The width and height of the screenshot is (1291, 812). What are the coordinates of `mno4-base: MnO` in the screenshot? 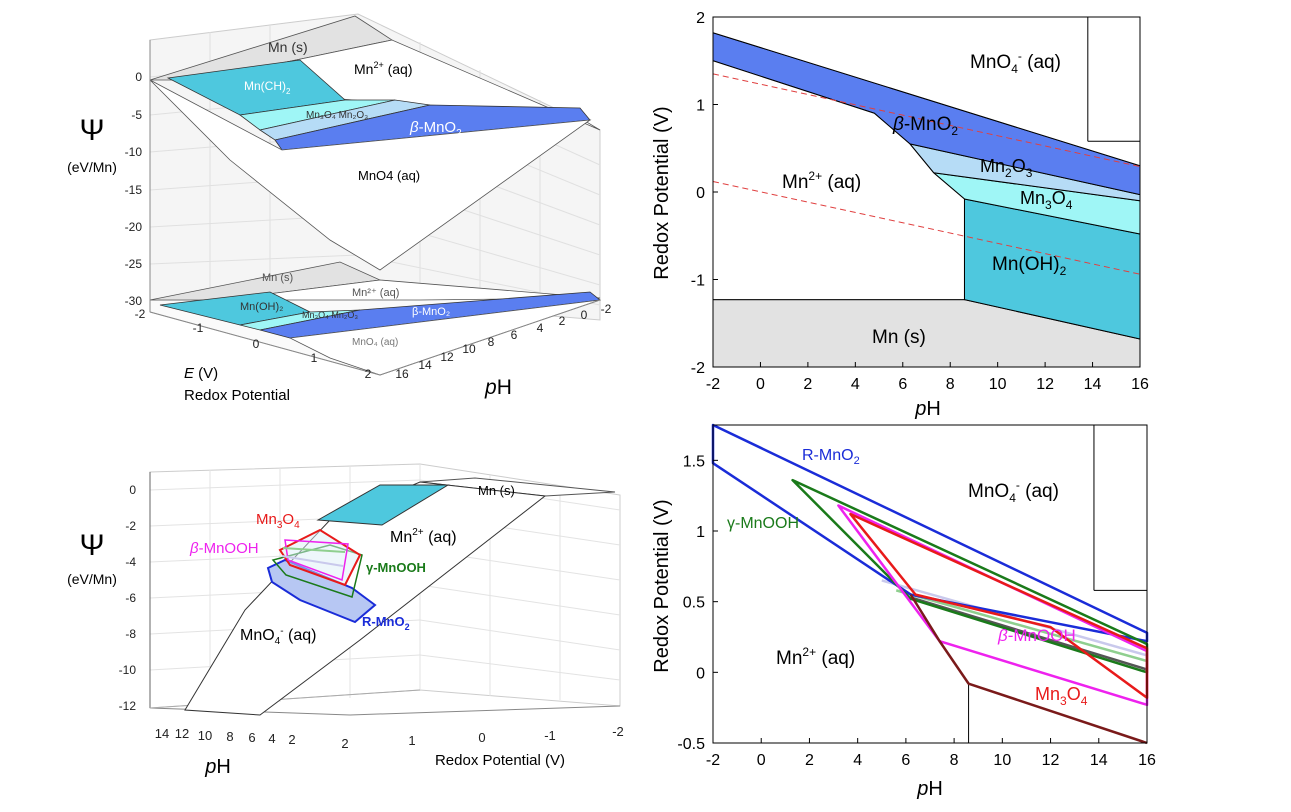 It's located at (257, 635).